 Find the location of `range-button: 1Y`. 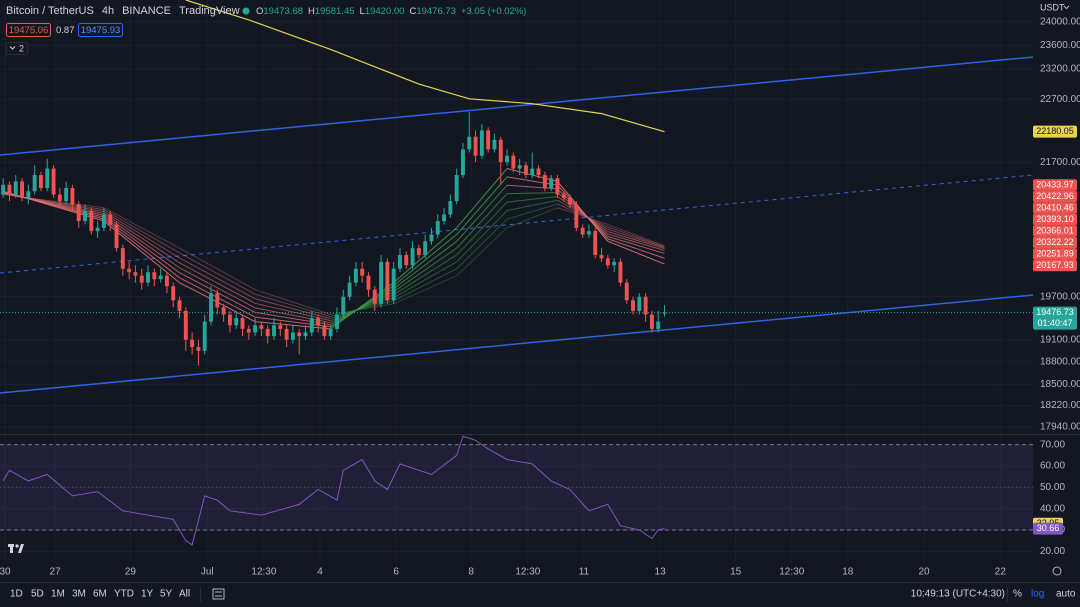

range-button: 1Y is located at coordinates (147, 594).